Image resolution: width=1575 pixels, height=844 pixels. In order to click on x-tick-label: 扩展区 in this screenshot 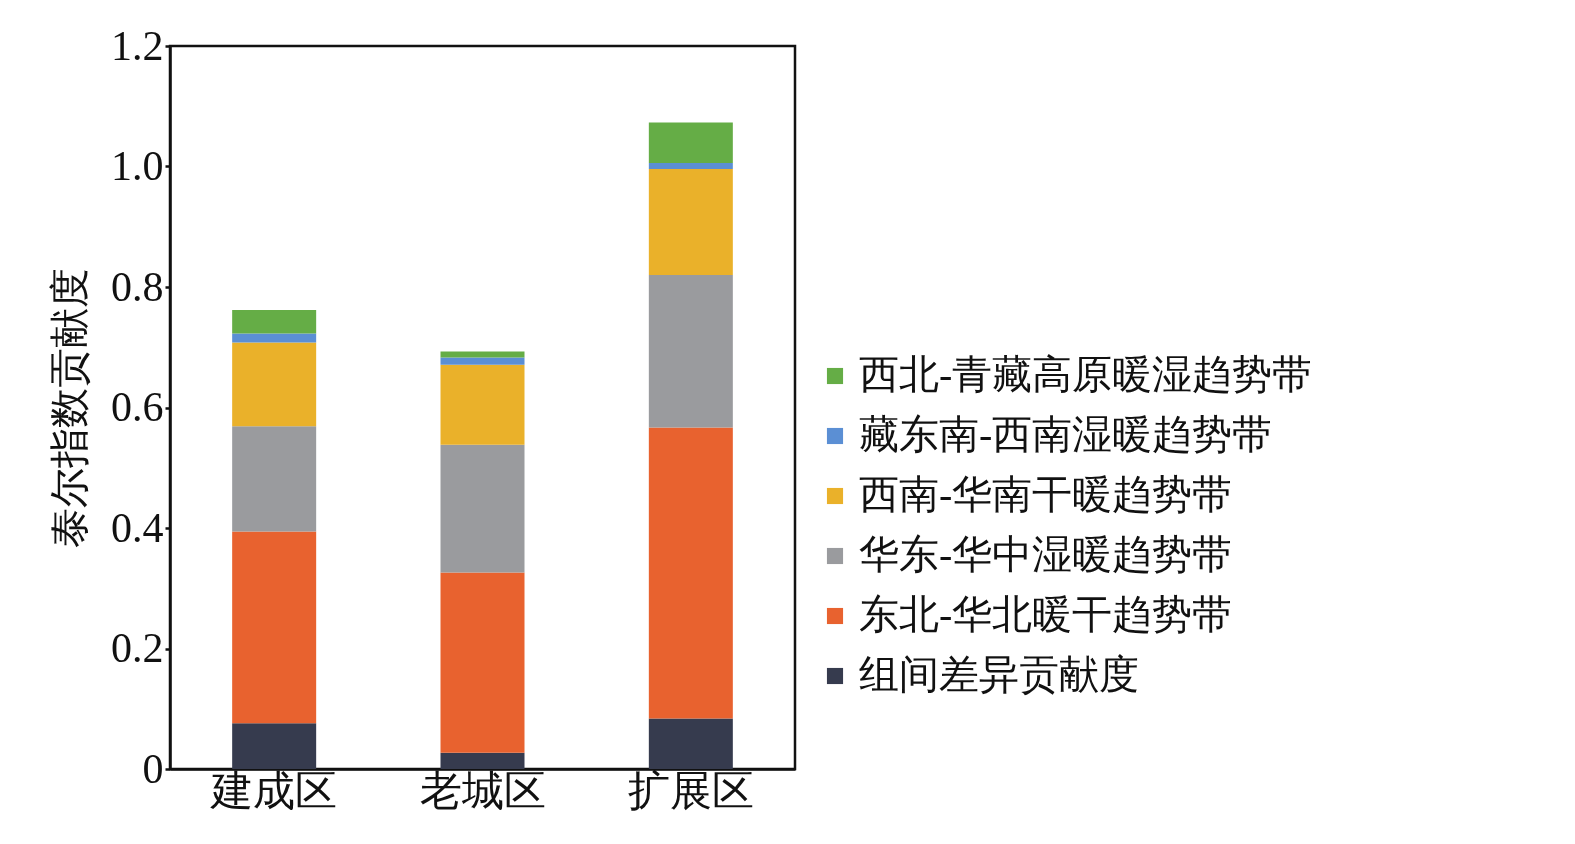, I will do `click(690, 790)`.